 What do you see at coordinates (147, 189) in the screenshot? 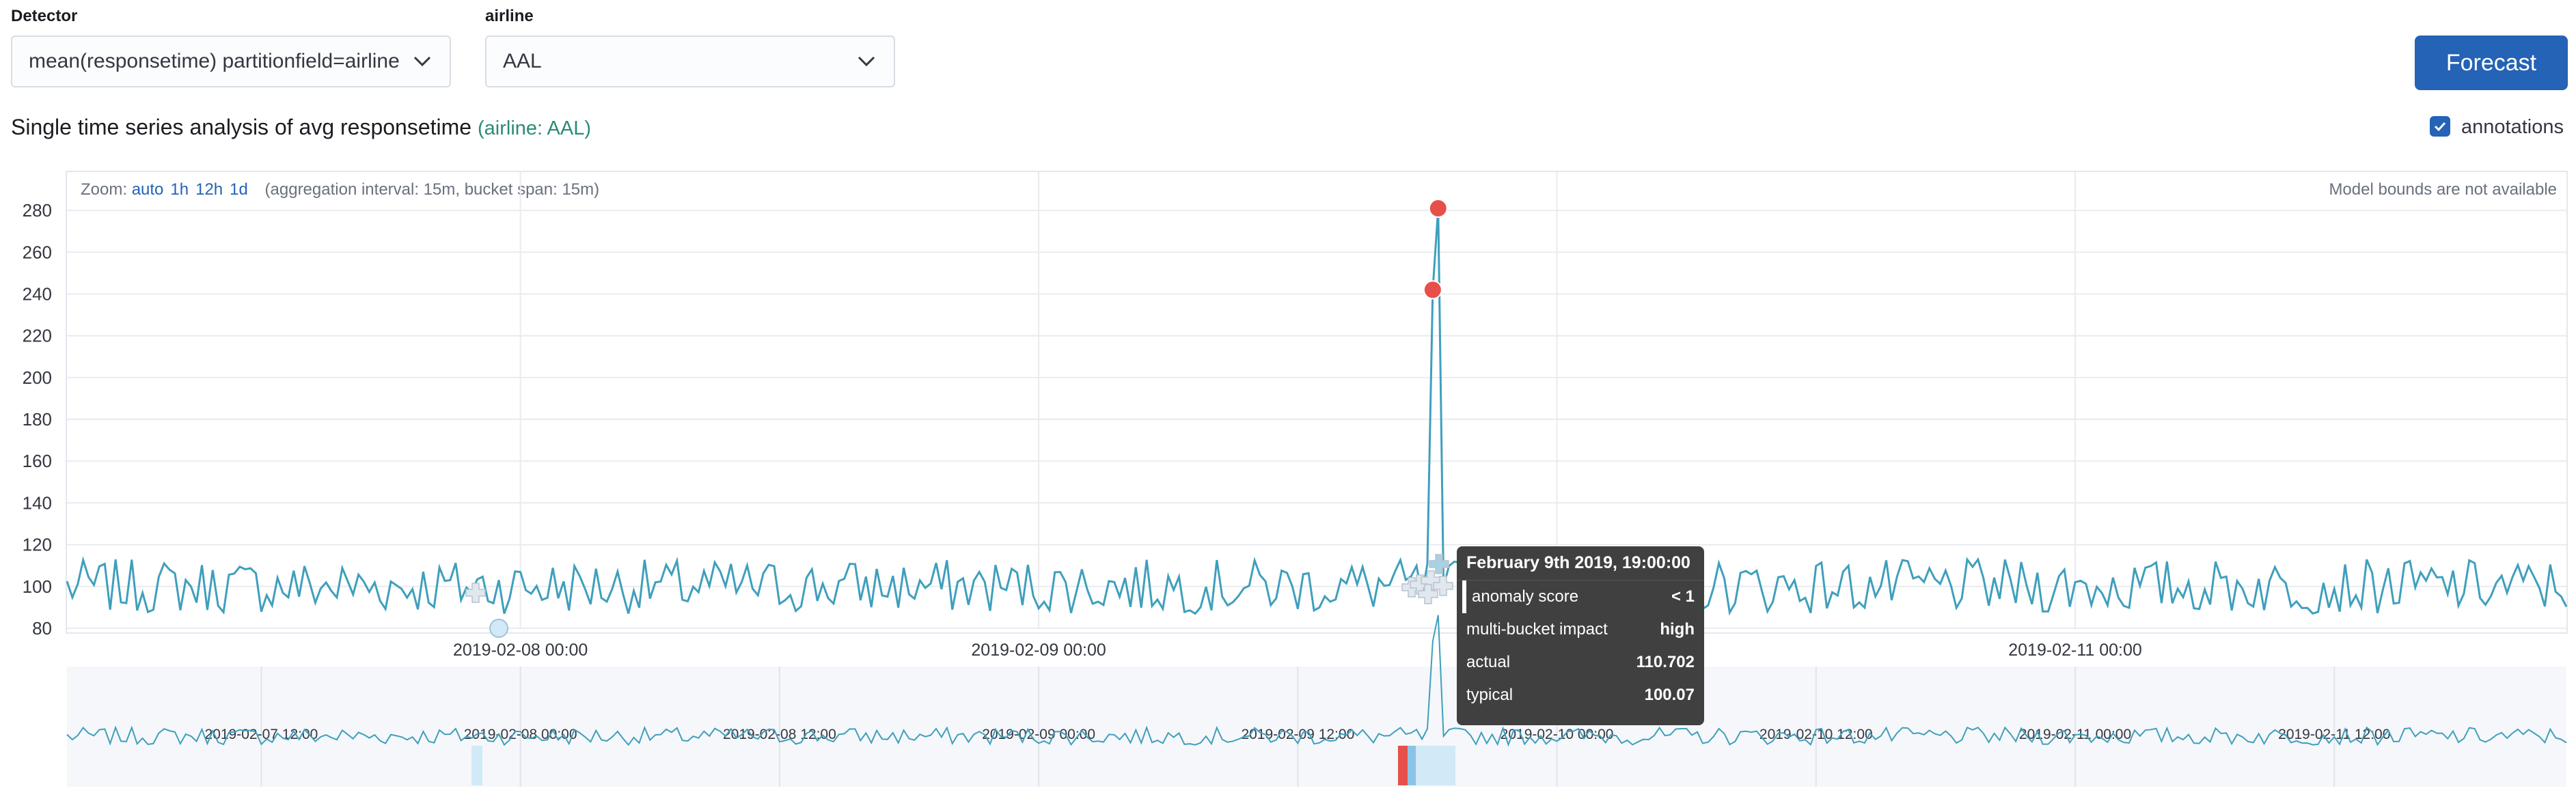
I see `zoom-auto-link: auto` at bounding box center [147, 189].